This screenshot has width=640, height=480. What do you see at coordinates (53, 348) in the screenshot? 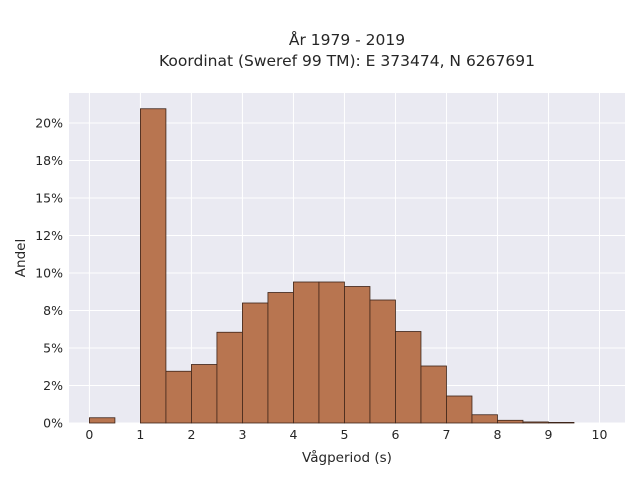
I see `y-tick-label: 5%` at bounding box center [53, 348].